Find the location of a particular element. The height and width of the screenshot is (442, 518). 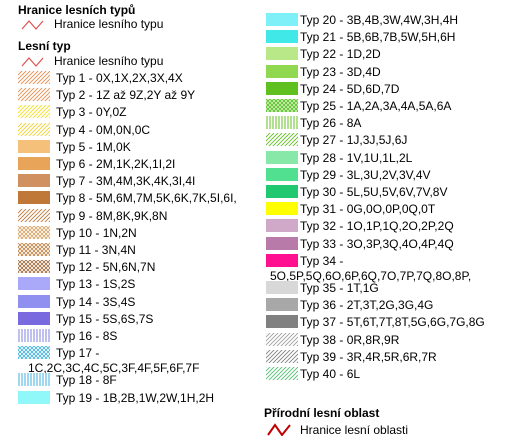

legend-row: Typ 30 - 5L,5U,5V,6V,7V,8V is located at coordinates (387, 191).